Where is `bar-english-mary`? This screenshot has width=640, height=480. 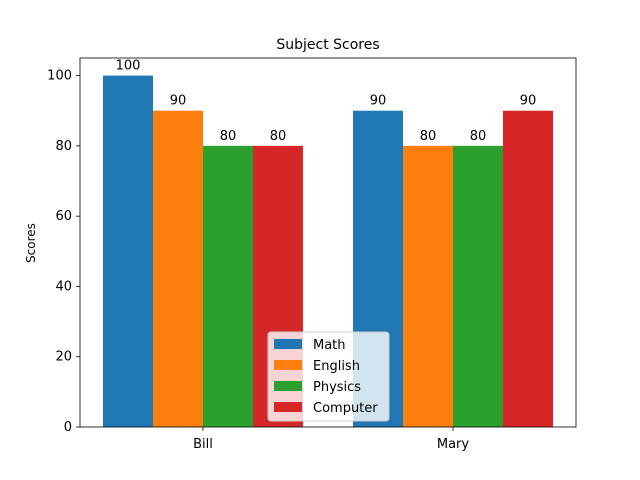
bar-english-mary is located at coordinates (428, 286).